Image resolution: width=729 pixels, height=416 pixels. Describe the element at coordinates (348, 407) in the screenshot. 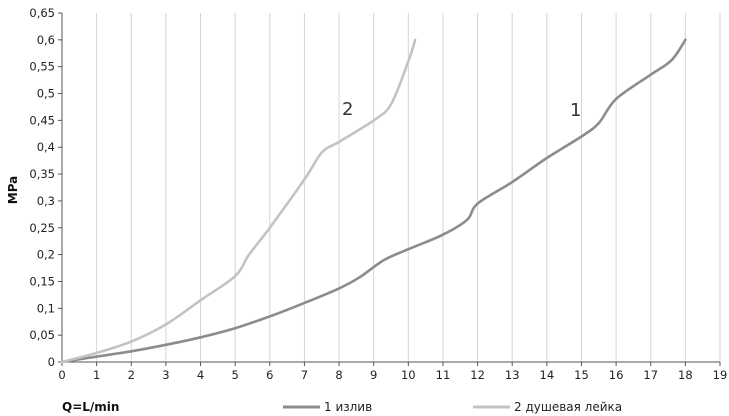

I see `legend-label-series-1: 1 излив` at that location.